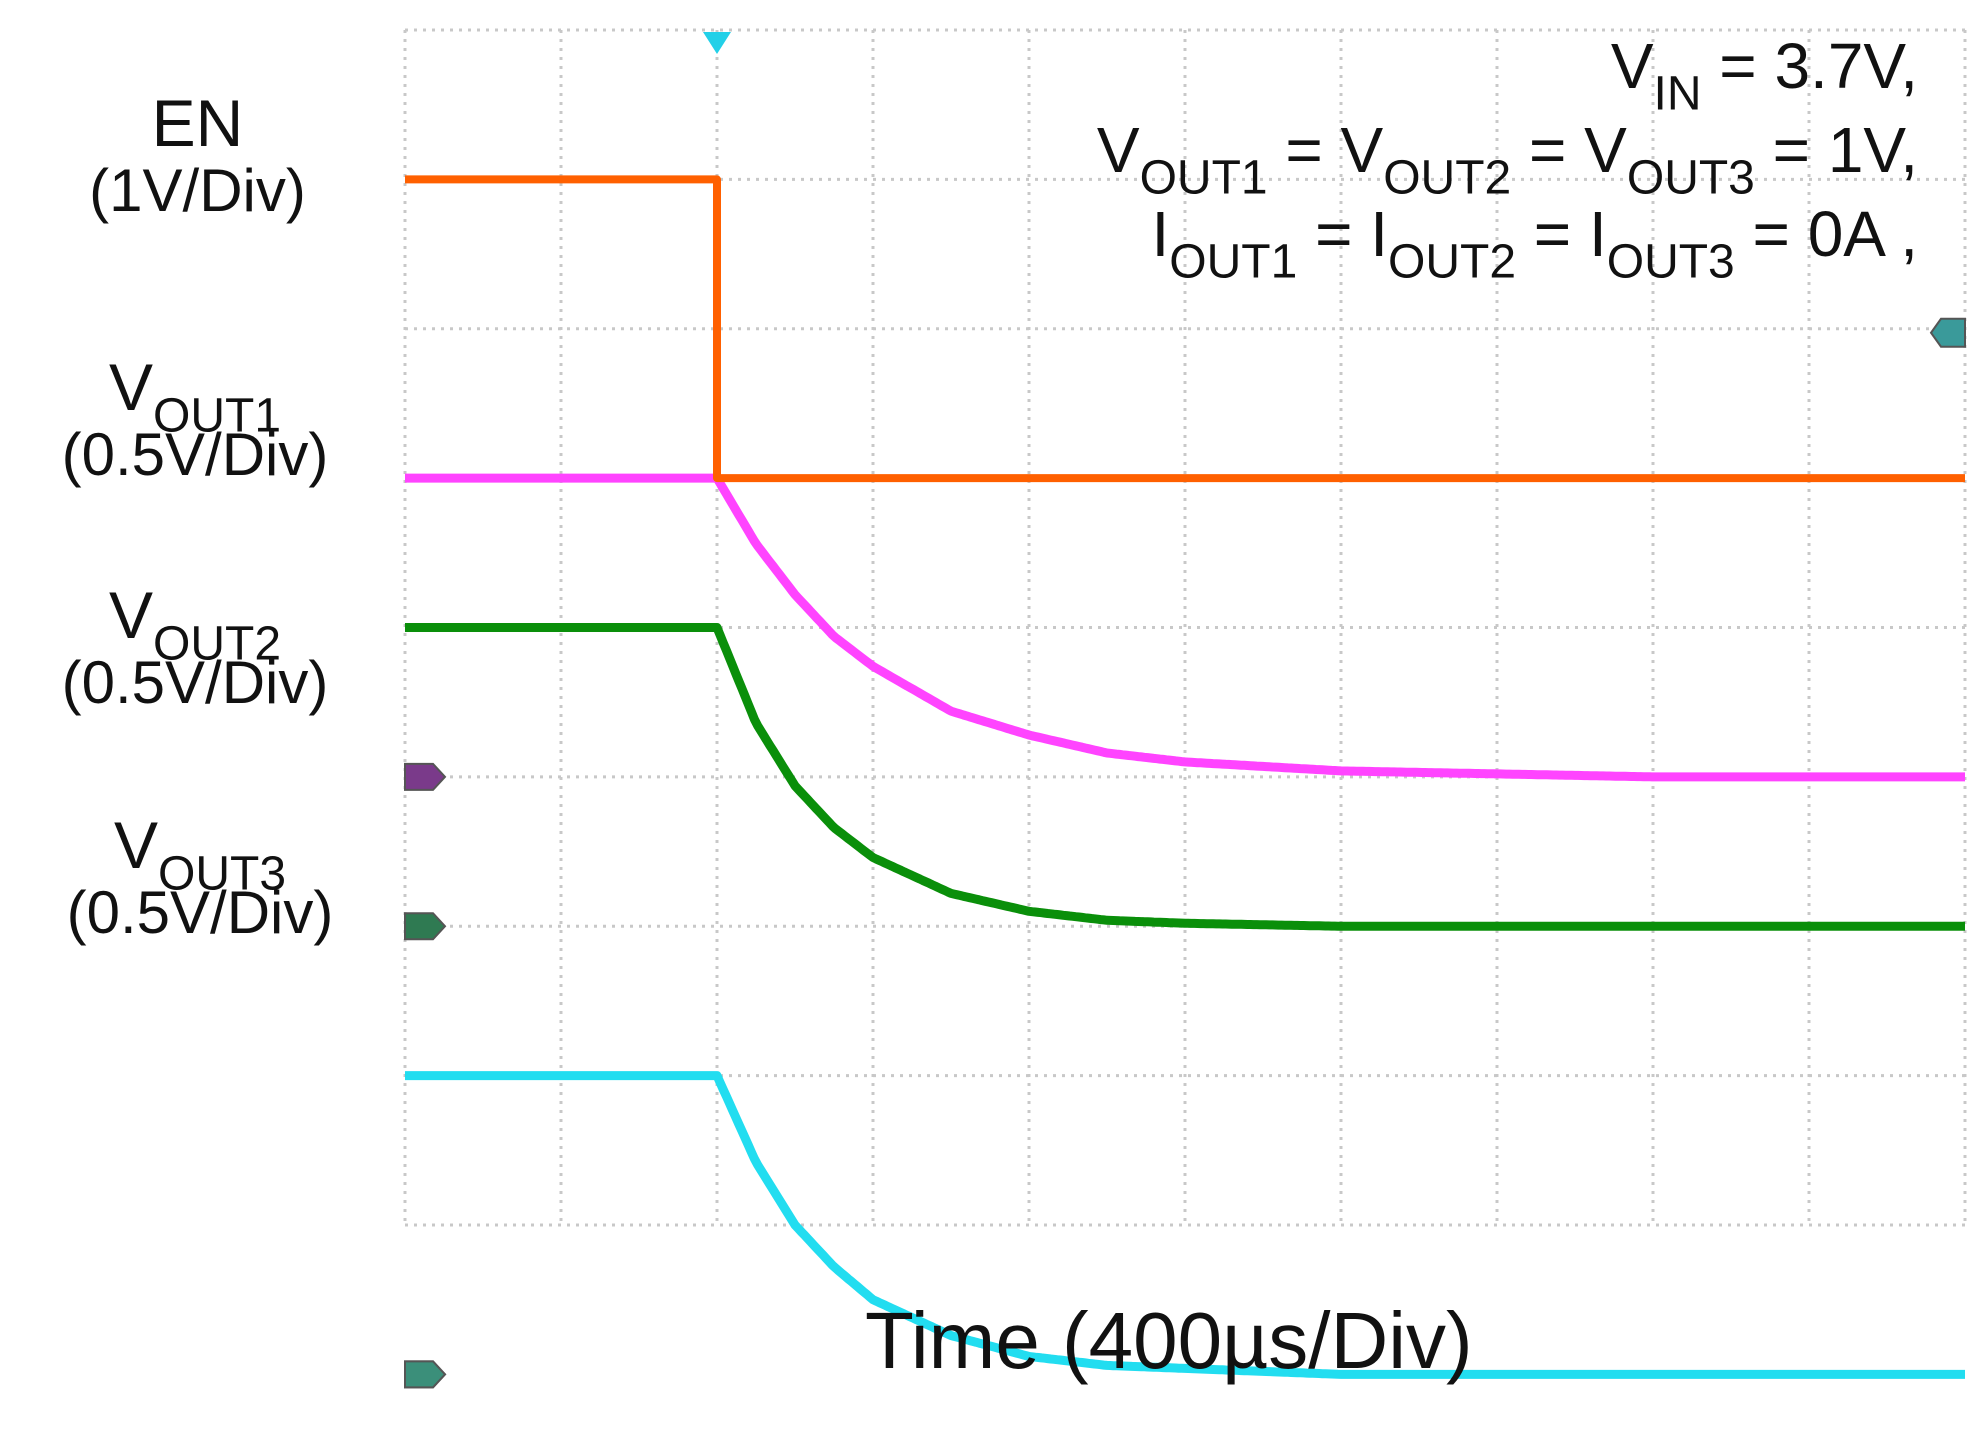  What do you see at coordinates (195, 455) in the screenshot?
I see `label-vout1-scale: (0.5V/Div)` at bounding box center [195, 455].